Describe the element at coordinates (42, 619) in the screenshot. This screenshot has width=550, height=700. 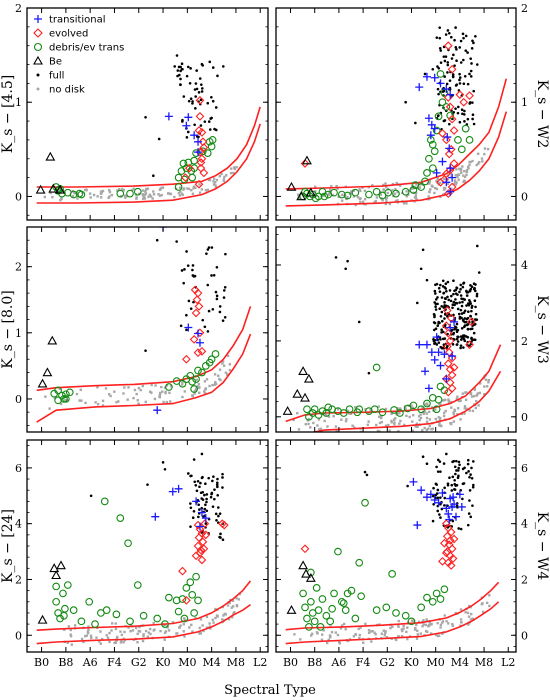
I see `be-point` at that location.